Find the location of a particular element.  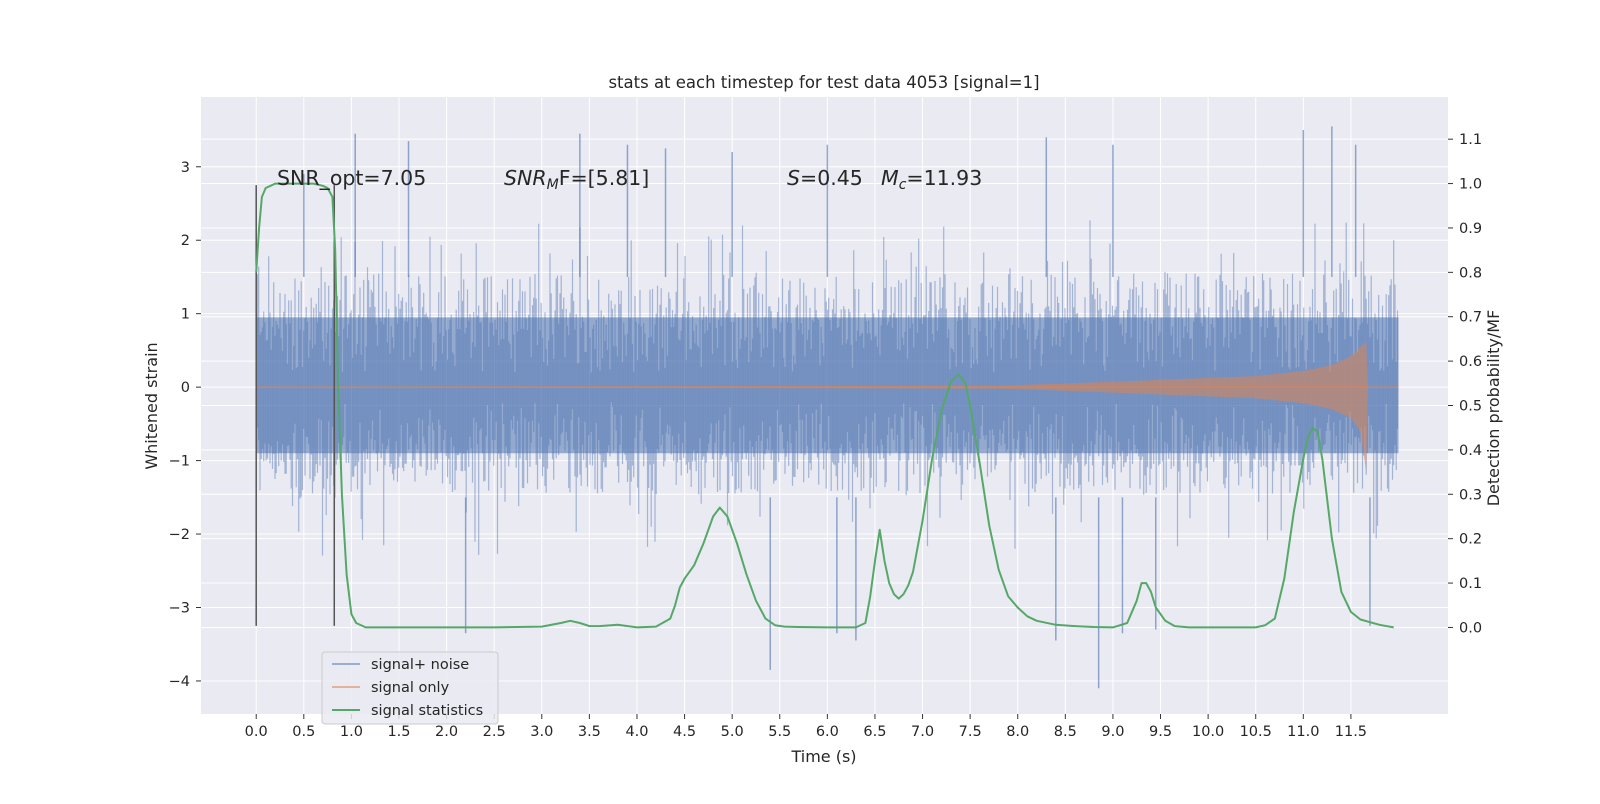

annotation-snr-mf: SNRMF=[5.81] is located at coordinates (576, 179).